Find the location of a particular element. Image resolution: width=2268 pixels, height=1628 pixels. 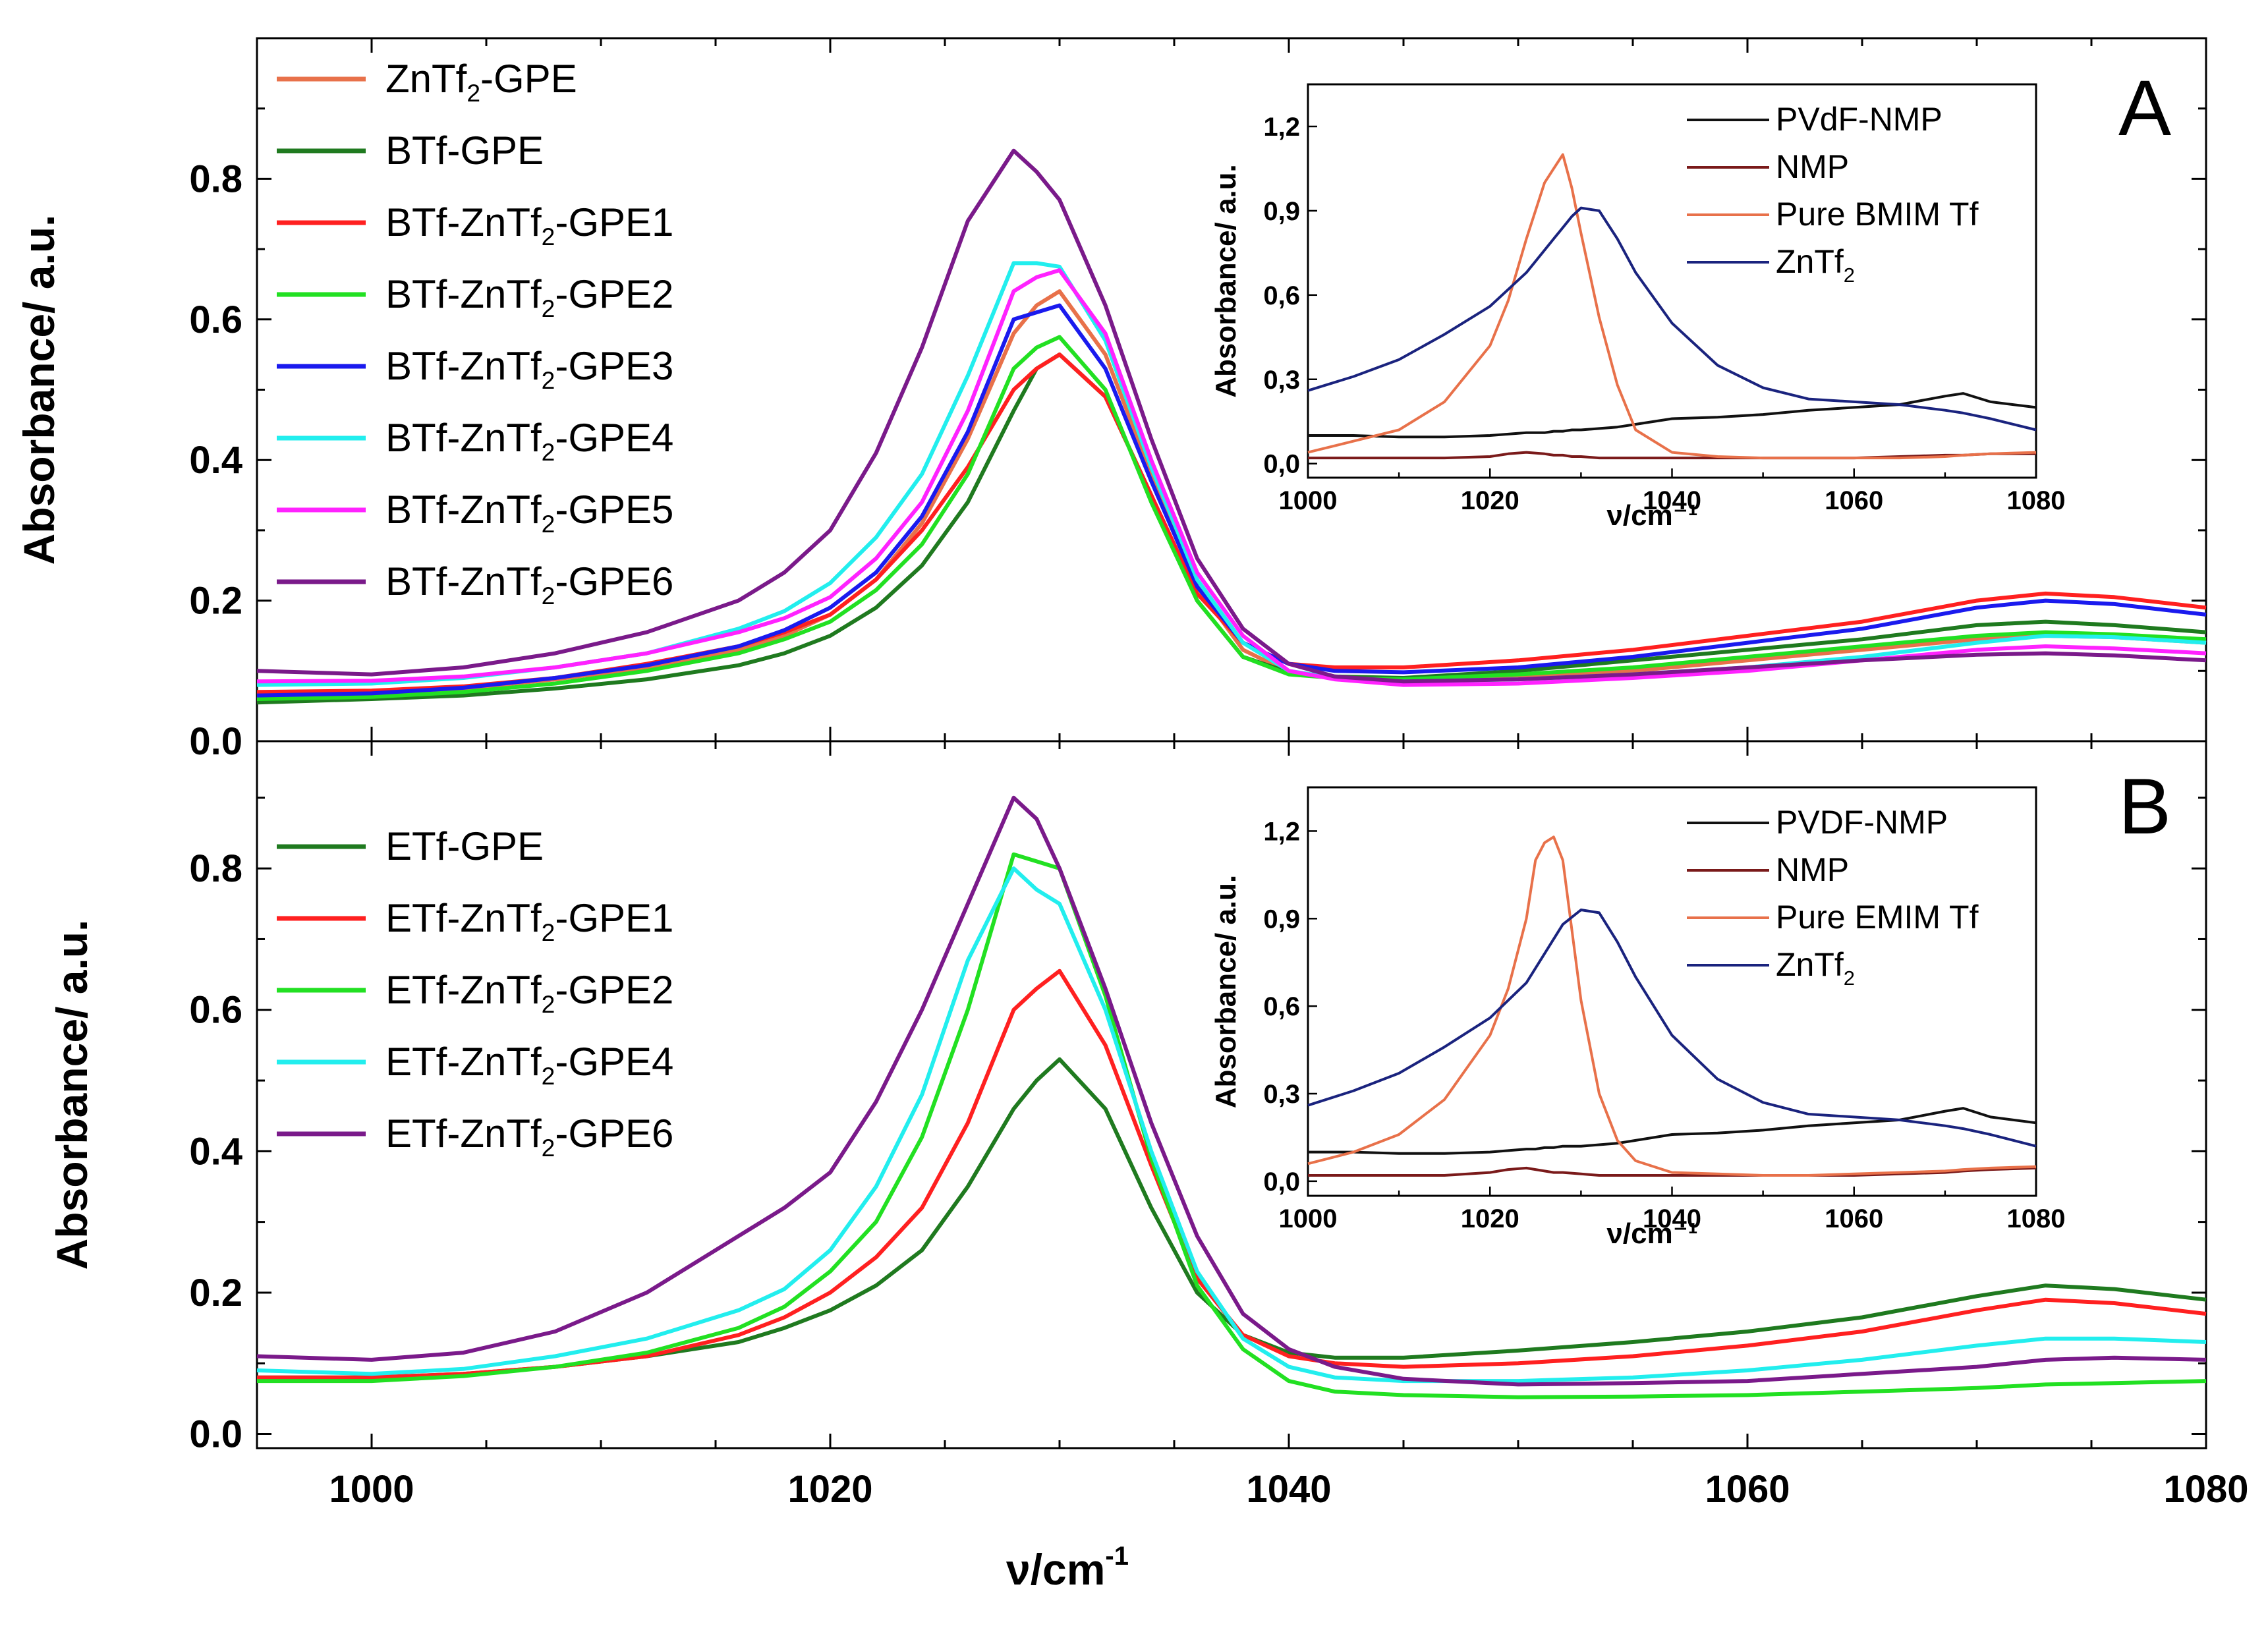

legend-label: ETf-ZnTf2-GPE1 is located at coordinates (529, 921).